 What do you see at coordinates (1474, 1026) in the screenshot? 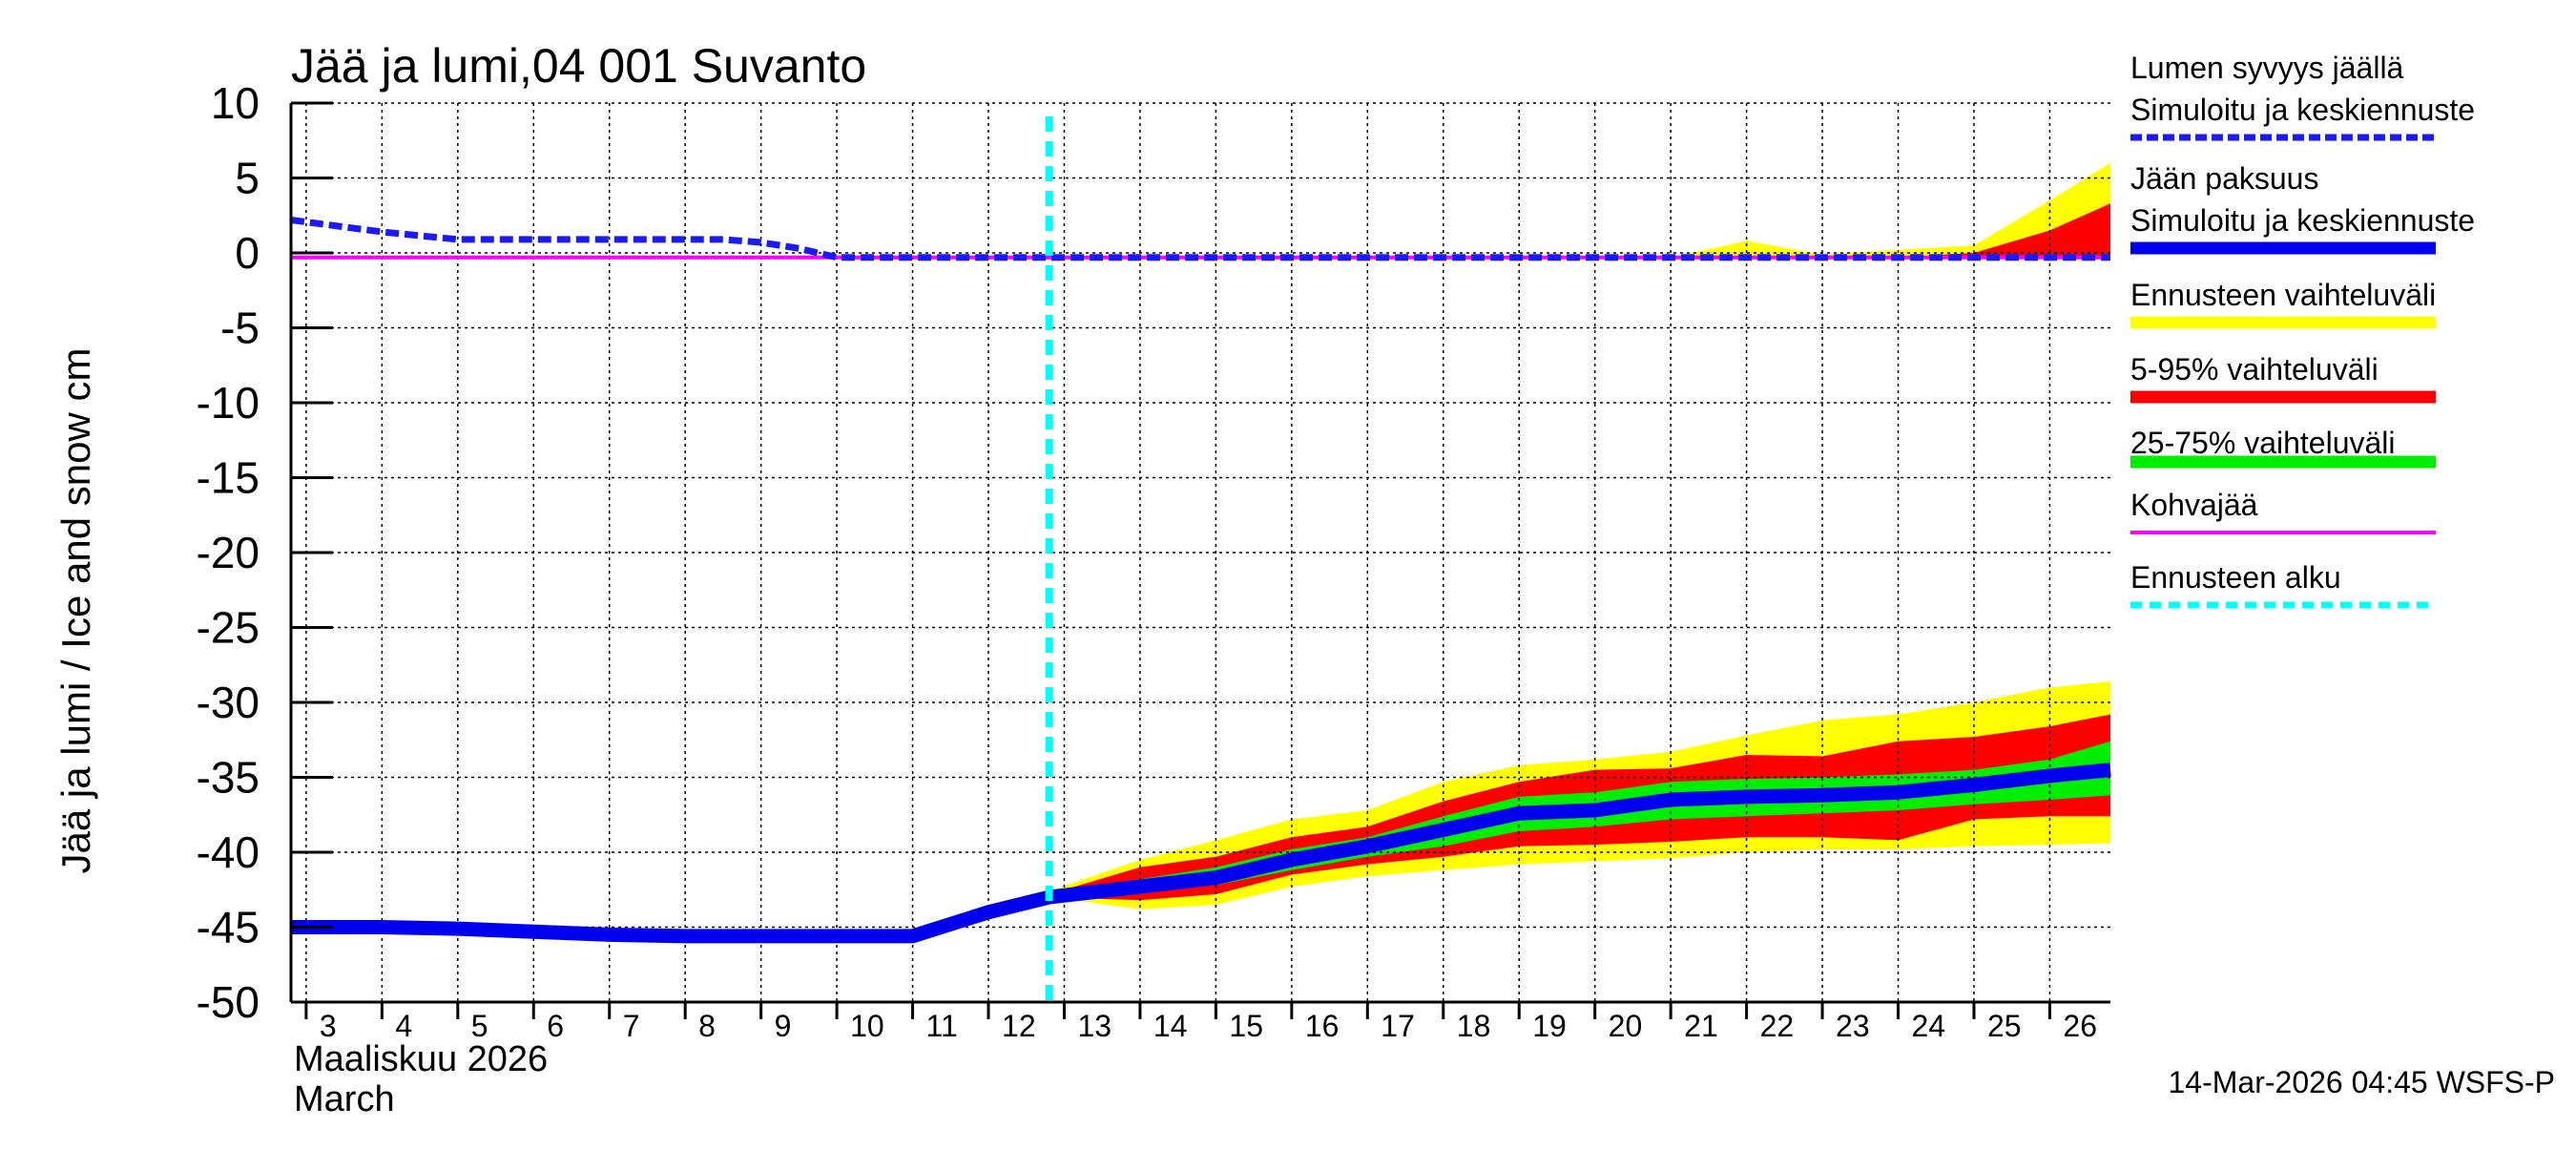
I see `x-tick-label-15: 18` at bounding box center [1474, 1026].